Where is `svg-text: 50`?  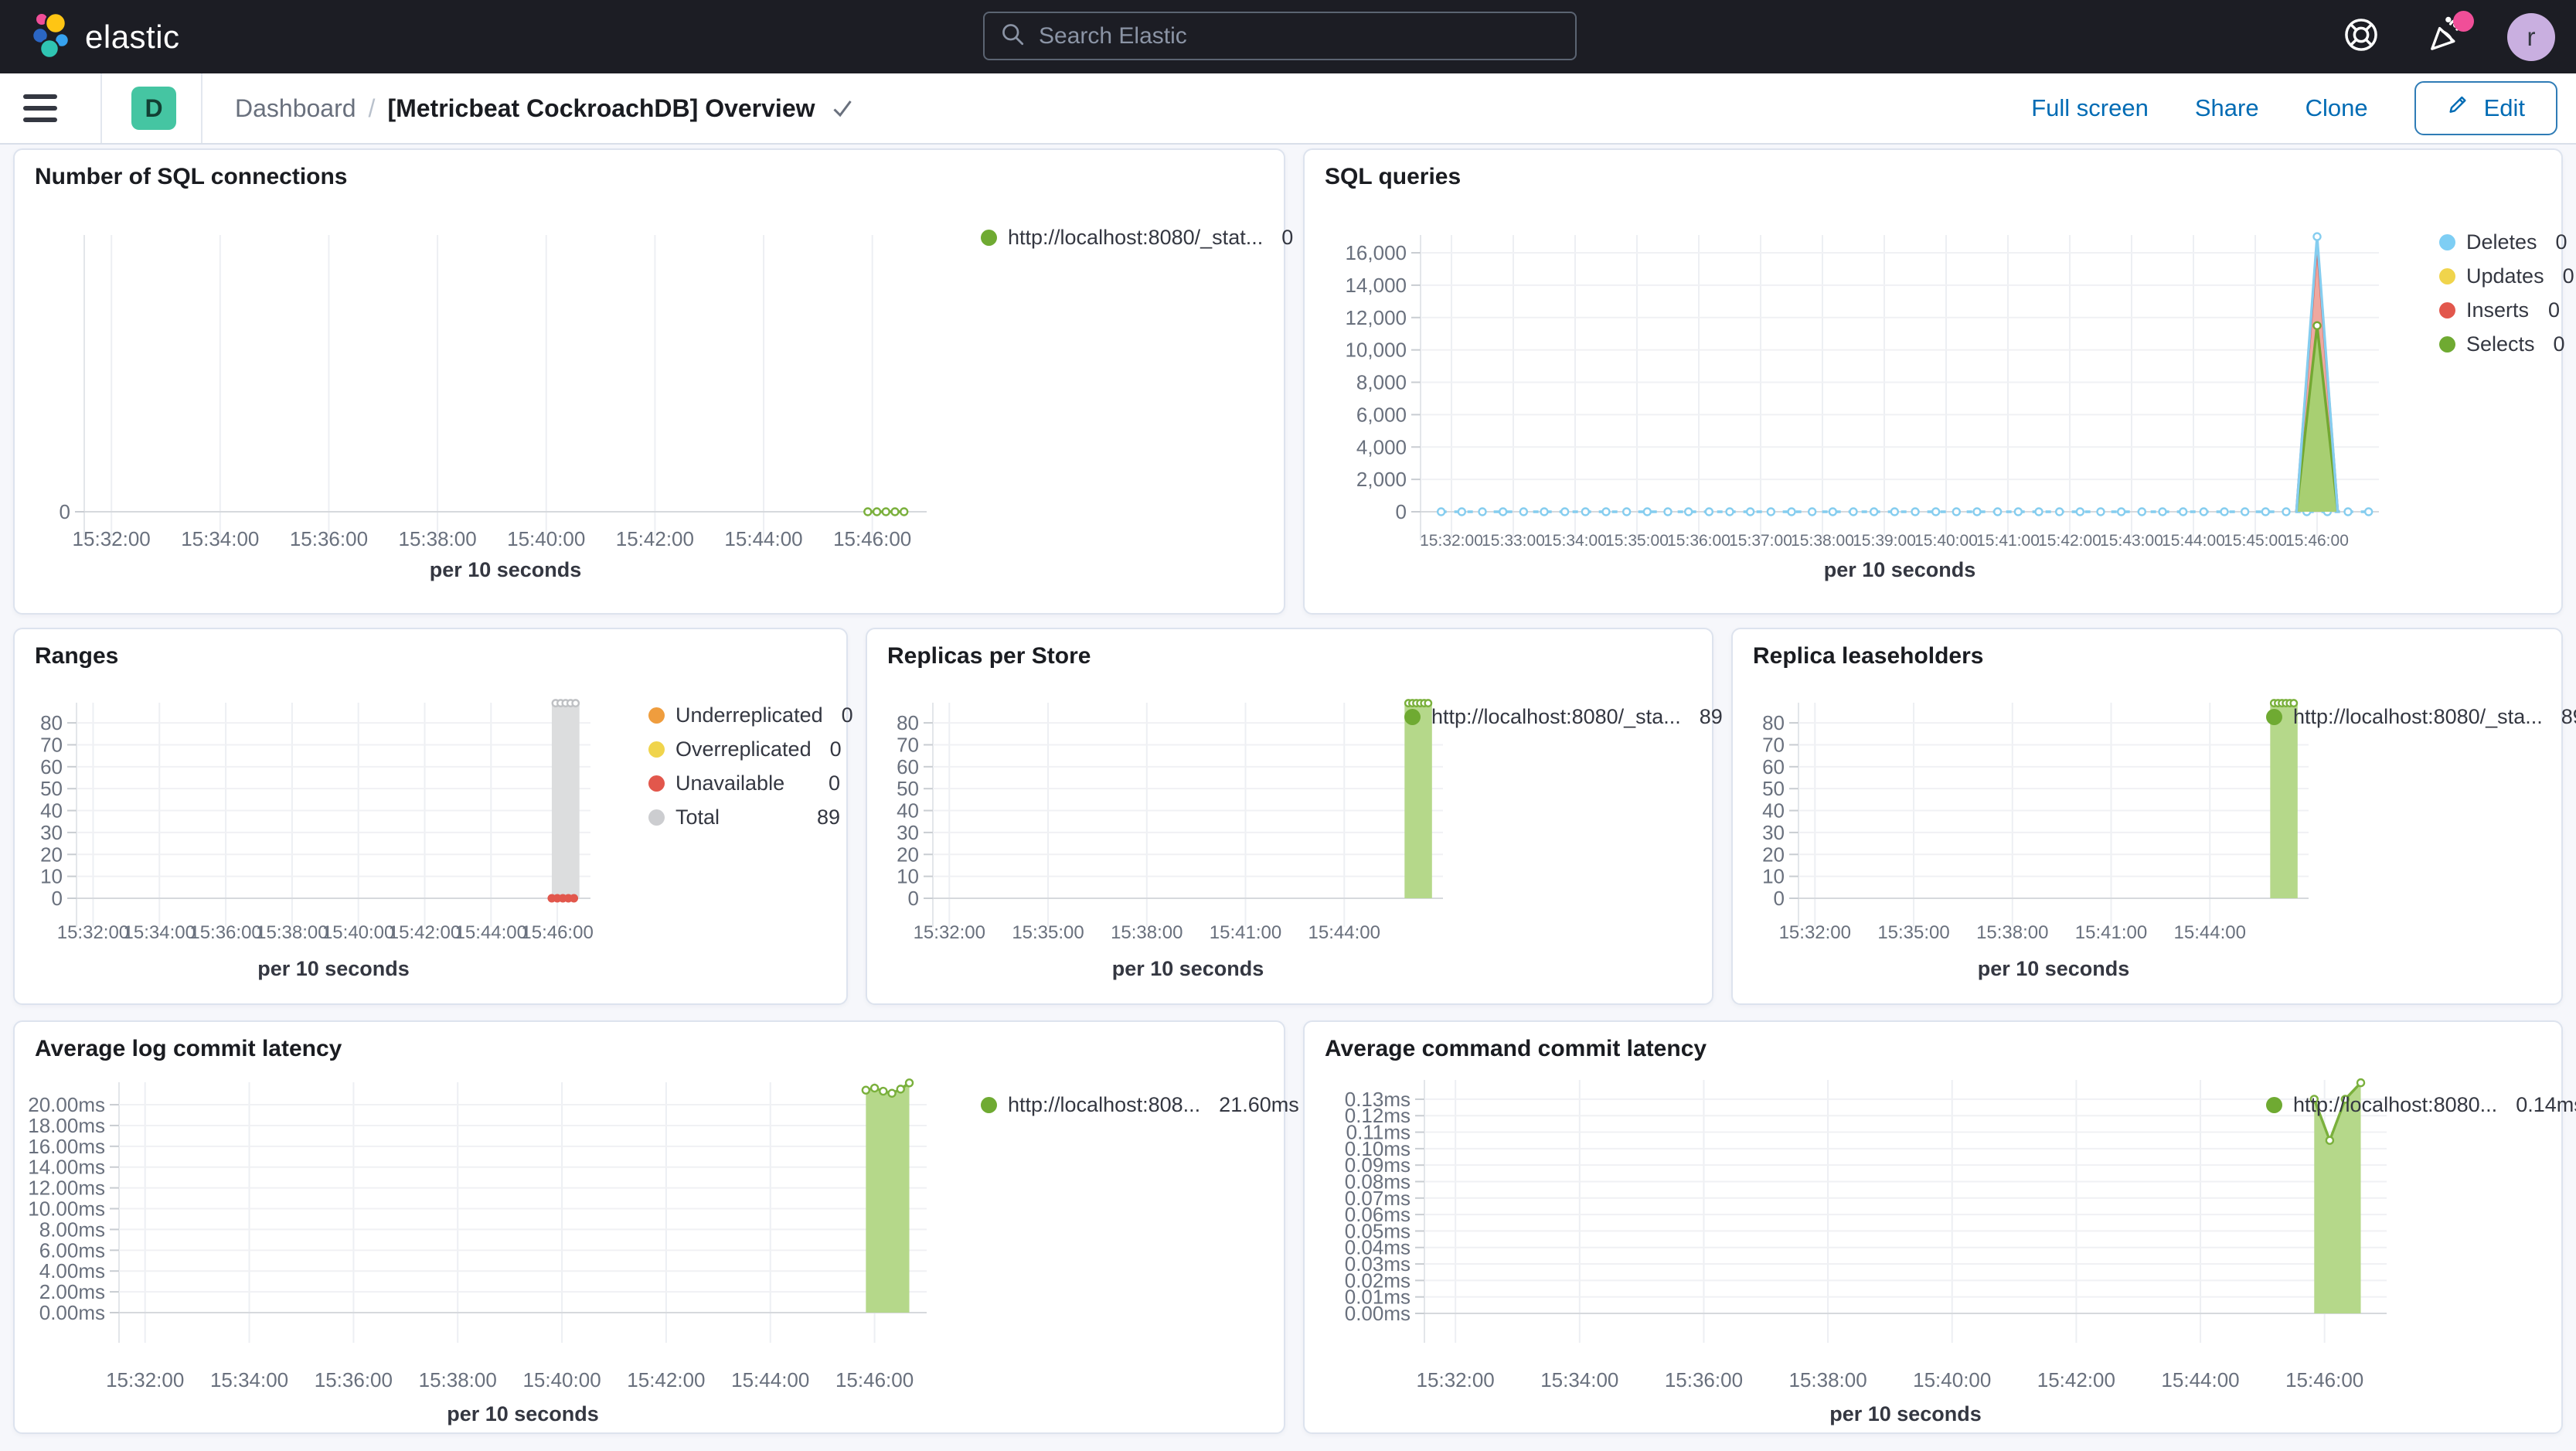
svg-text: 50 is located at coordinates (51, 788).